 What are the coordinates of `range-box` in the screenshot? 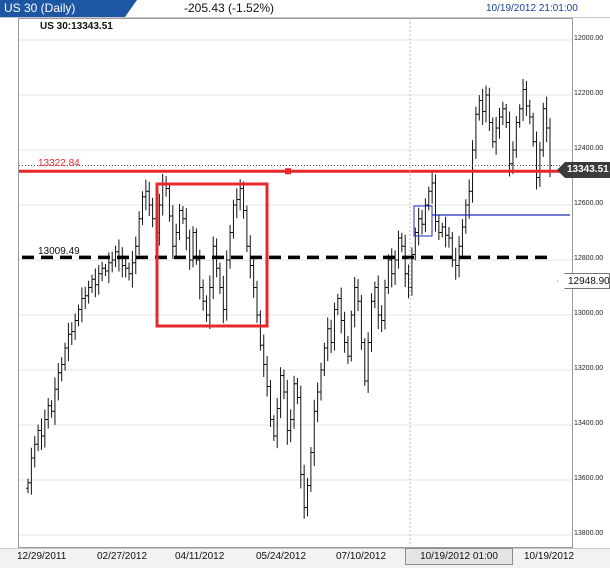 It's located at (212, 255).